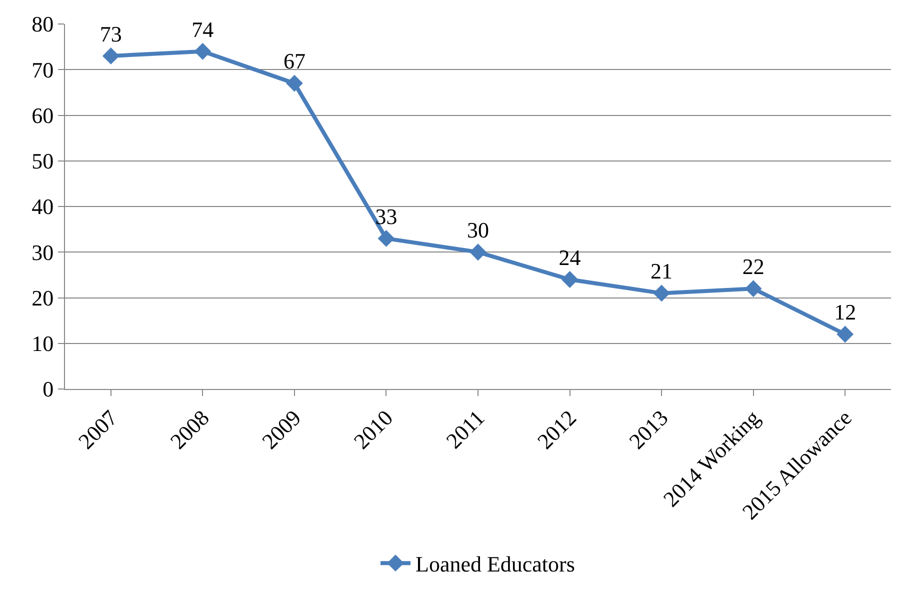 Image resolution: width=911 pixels, height=596 pixels. What do you see at coordinates (43, 69) in the screenshot?
I see `y-tick-label: 70` at bounding box center [43, 69].